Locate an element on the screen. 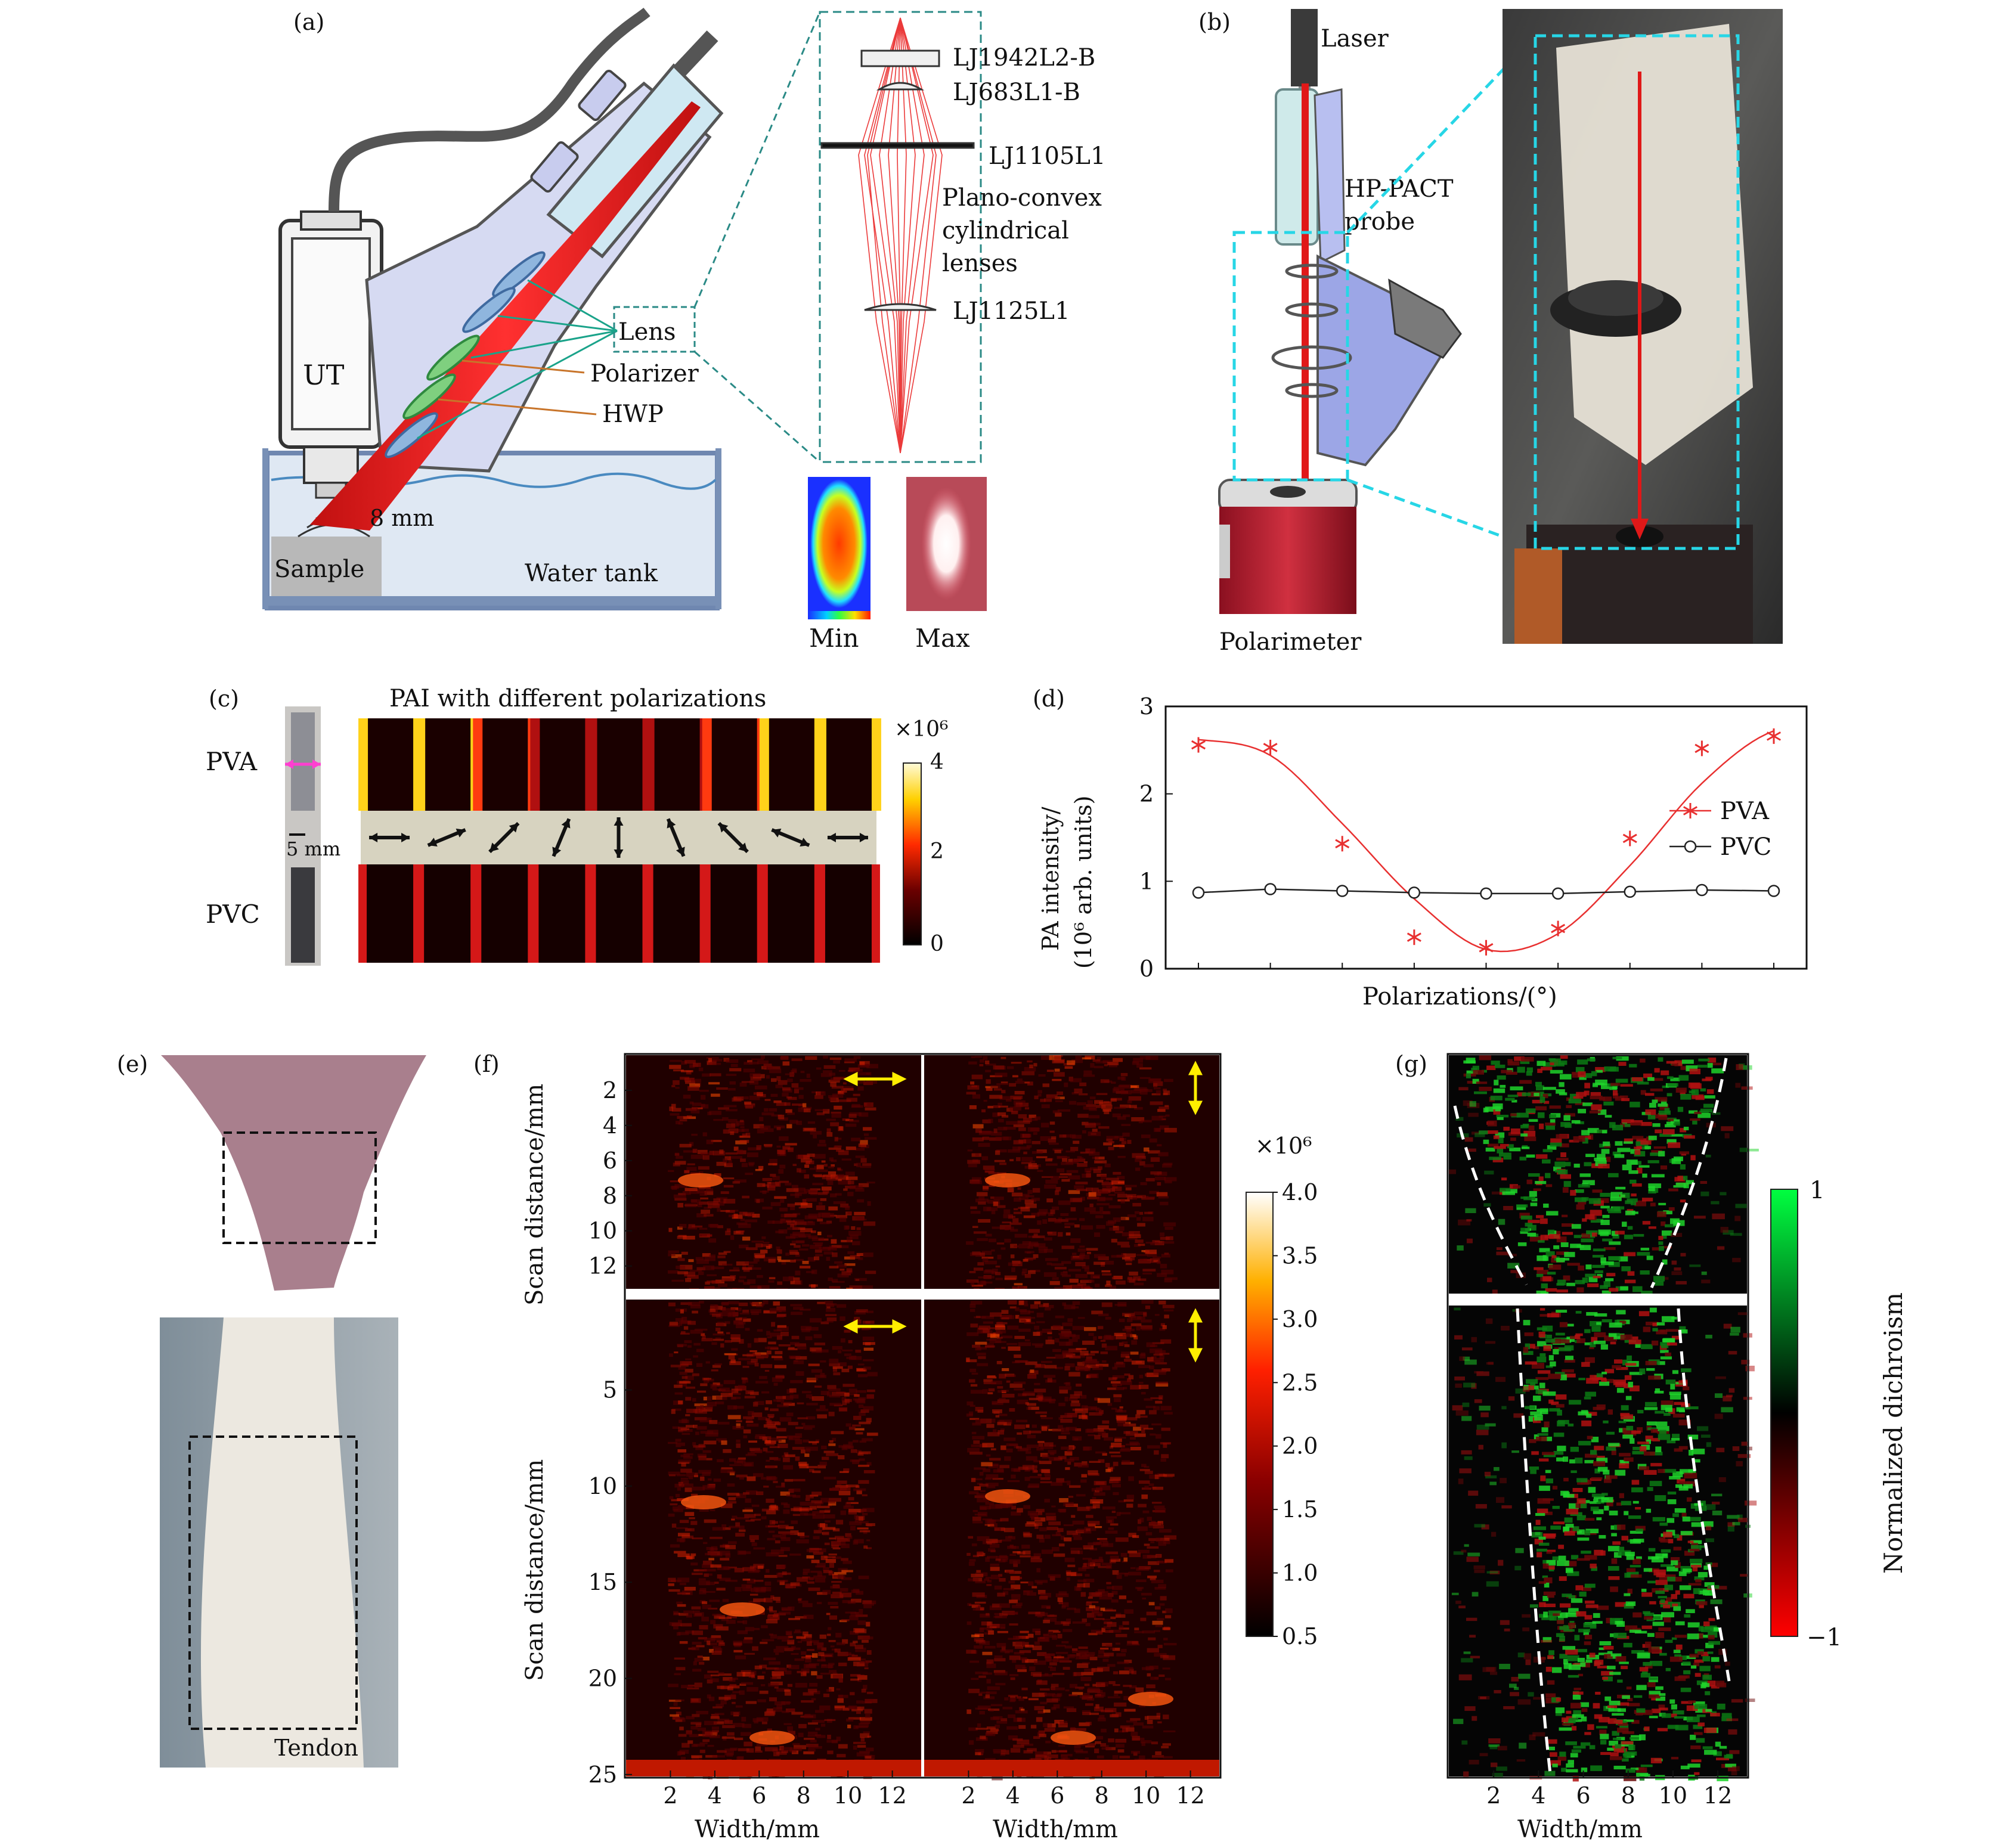 The height and width of the screenshot is (1848, 1995). pva-stripe is located at coordinates (876, 764).